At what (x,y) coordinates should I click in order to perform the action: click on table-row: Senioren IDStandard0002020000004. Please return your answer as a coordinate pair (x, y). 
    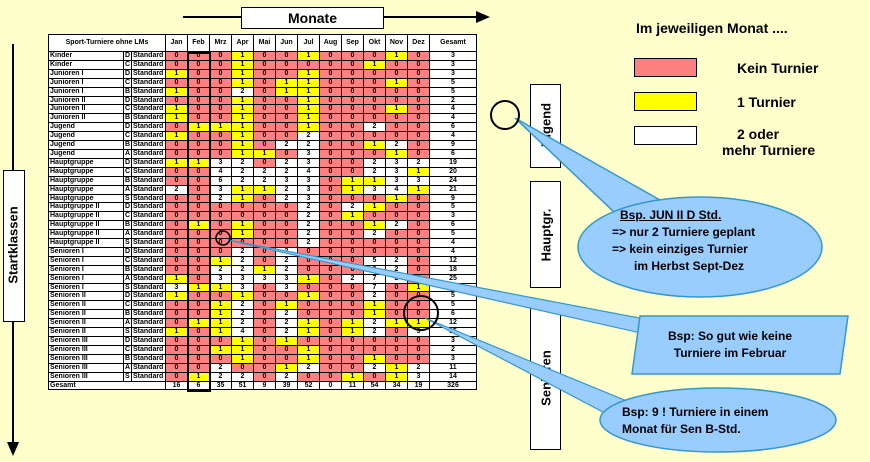
    Looking at the image, I should click on (262, 251).